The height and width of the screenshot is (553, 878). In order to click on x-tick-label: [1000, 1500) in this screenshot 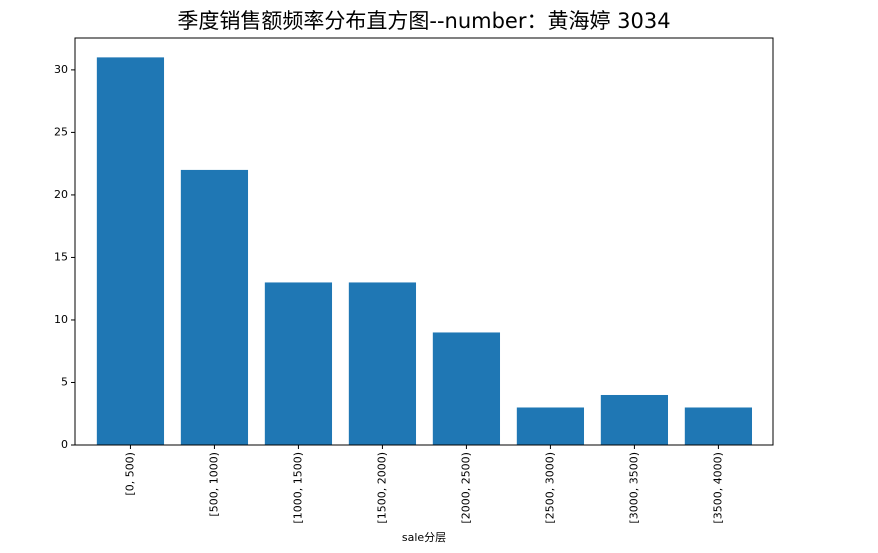, I will do `click(297, 488)`.